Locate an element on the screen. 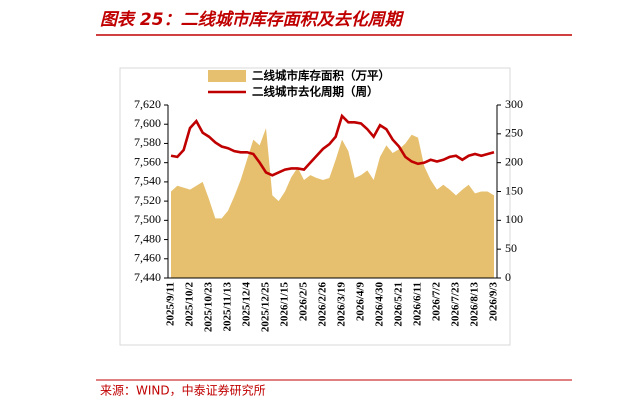 The width and height of the screenshot is (632, 415). x-tick-label: 2026/1/15 is located at coordinates (285, 304).